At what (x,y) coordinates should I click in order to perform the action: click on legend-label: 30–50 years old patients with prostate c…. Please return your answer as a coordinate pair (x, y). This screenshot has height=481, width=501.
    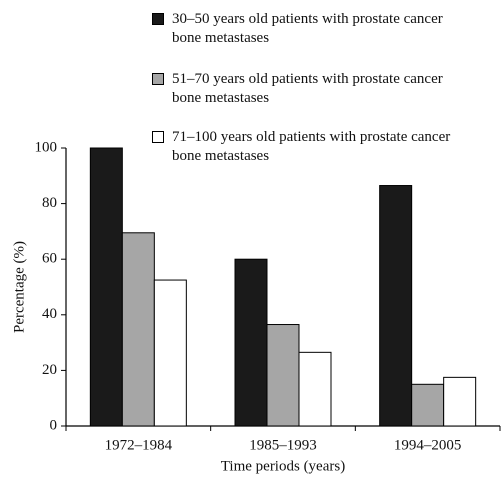
    Looking at the image, I should click on (307, 28).